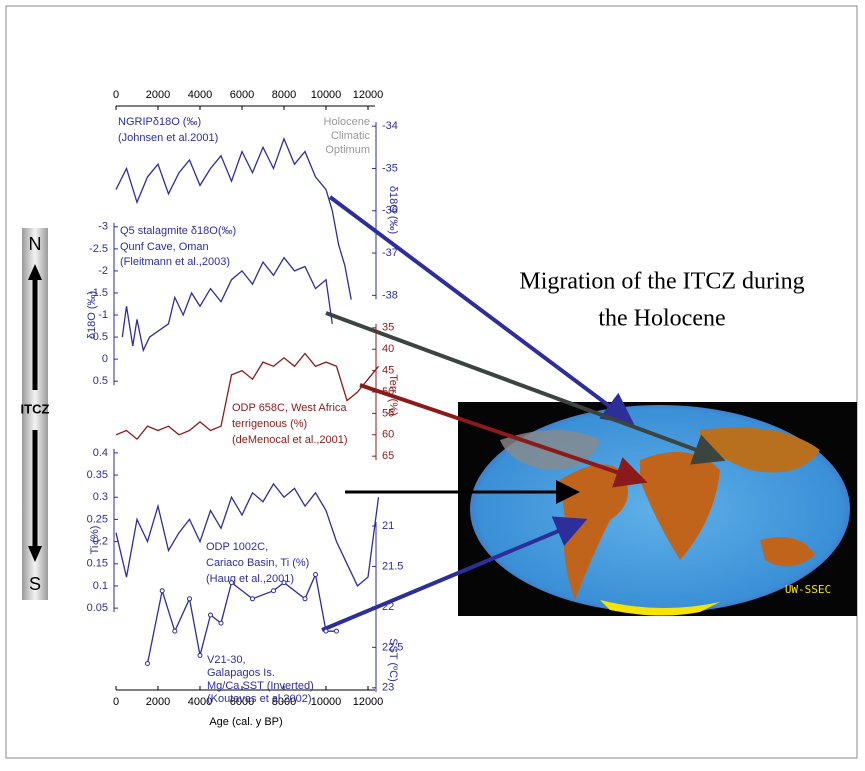  What do you see at coordinates (250, 579) in the screenshot?
I see `annotation: (Haug et al.,2001)` at bounding box center [250, 579].